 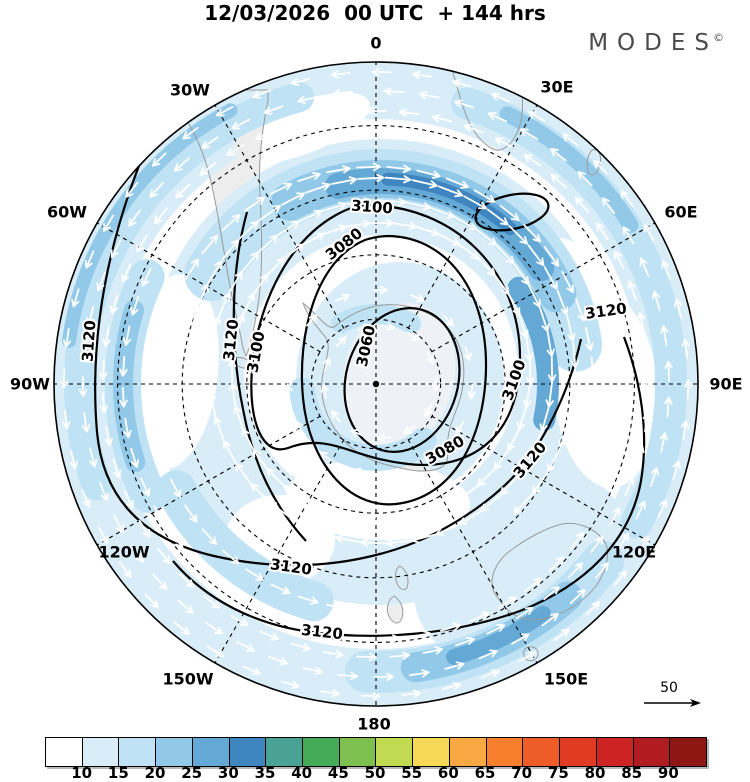 What do you see at coordinates (265, 773) in the screenshot?
I see `colorbar-tick-label: 35` at bounding box center [265, 773].